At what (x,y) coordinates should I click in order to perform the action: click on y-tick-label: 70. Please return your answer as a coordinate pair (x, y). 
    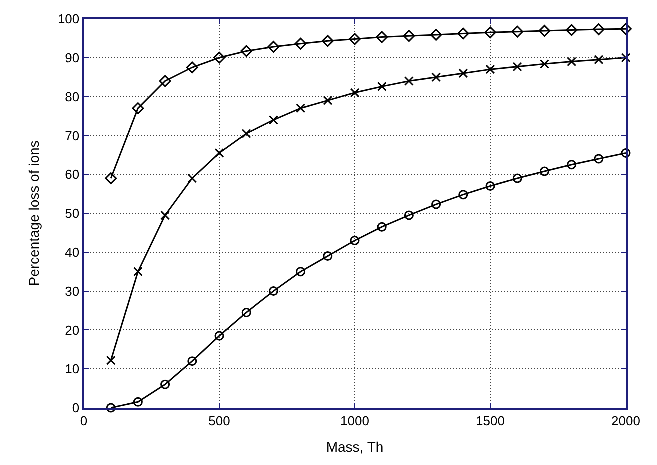
    Looking at the image, I should click on (72, 136).